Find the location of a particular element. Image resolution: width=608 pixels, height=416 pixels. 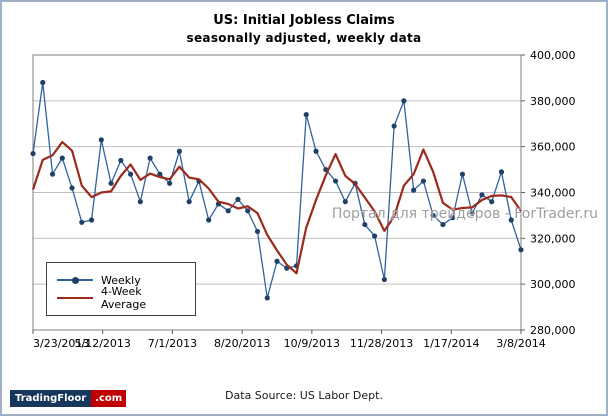

logo-text: TradingFloor is located at coordinates (51, 398).